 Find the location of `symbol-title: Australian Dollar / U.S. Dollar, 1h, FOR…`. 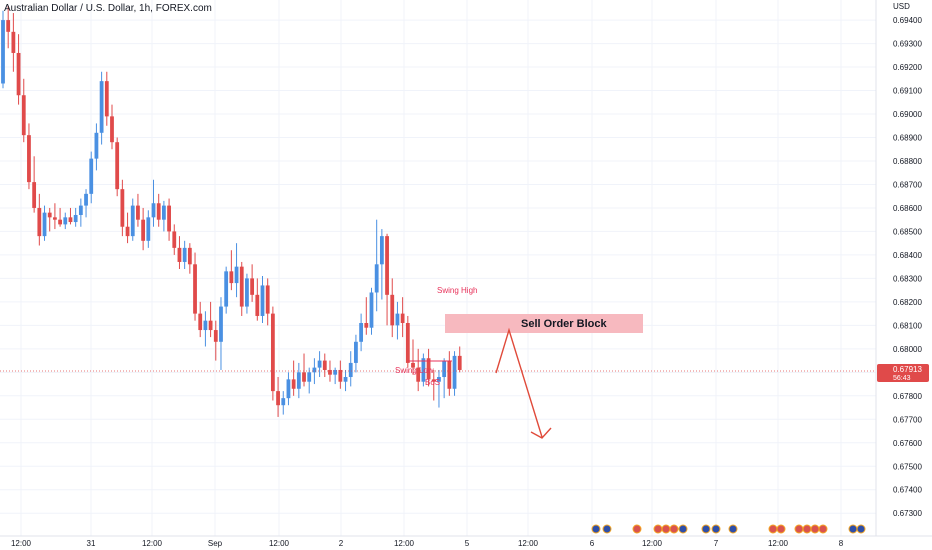

symbol-title: Australian Dollar / U.S. Dollar, 1h, FOR… is located at coordinates (108, 8).